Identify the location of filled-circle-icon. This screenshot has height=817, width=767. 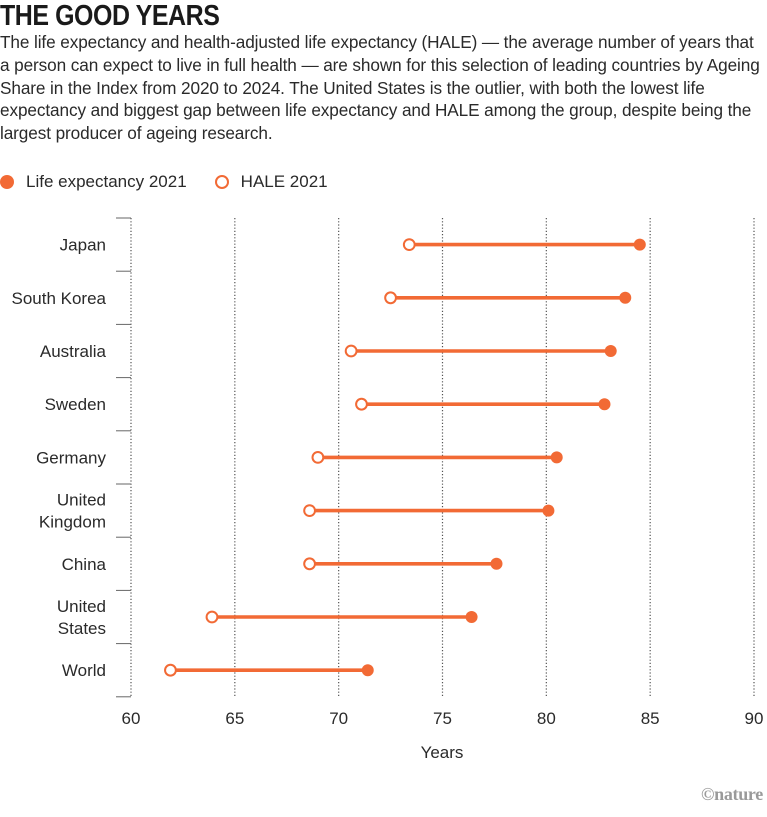
(7, 182).